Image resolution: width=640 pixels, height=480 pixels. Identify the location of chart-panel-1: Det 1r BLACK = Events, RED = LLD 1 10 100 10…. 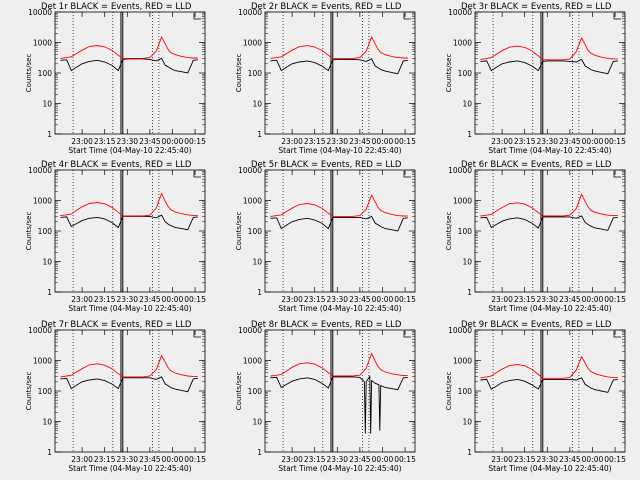
(115, 78).